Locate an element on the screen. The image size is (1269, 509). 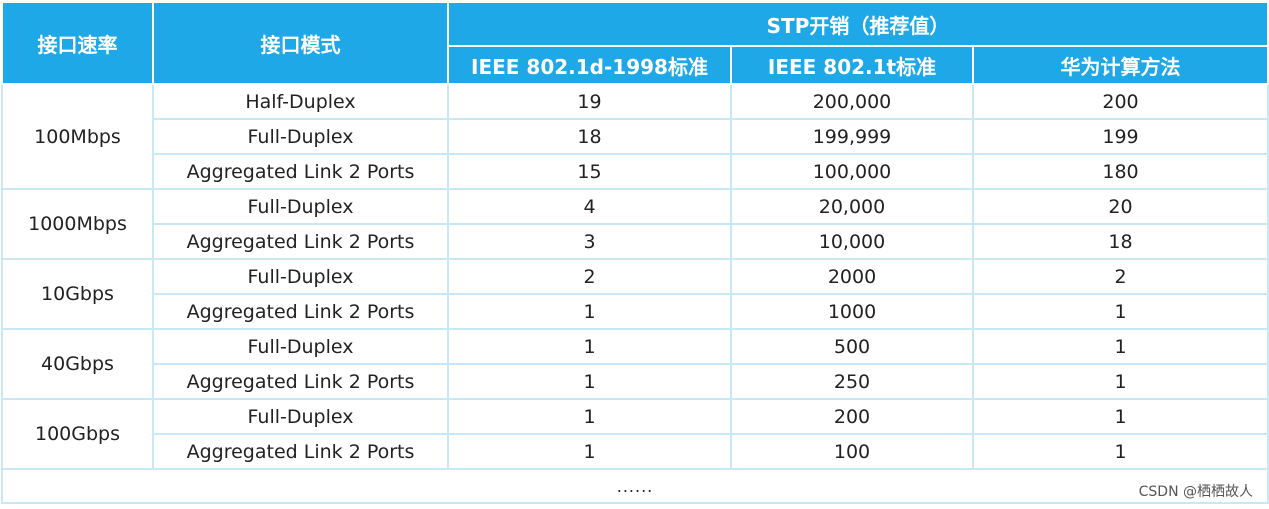
table-row: Aggregated Link 2 Ports 15 100,000 180 is located at coordinates (635, 171).